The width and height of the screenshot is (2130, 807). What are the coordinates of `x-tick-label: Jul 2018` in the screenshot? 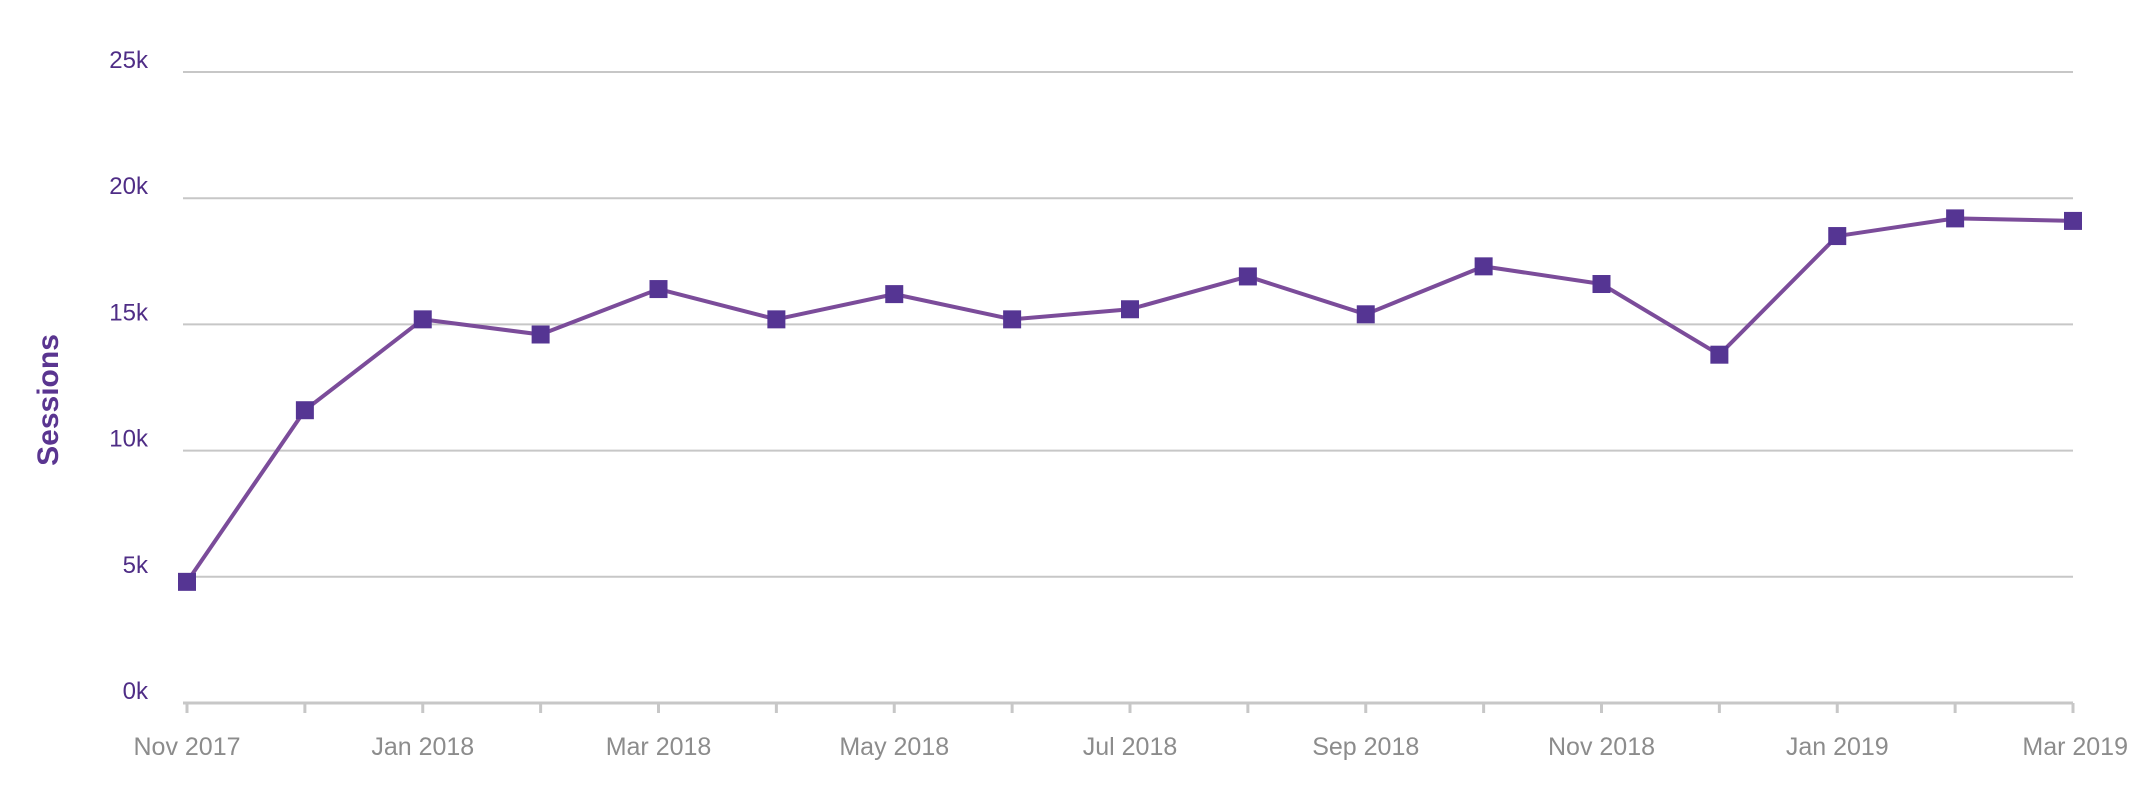 It's located at (1130, 747).